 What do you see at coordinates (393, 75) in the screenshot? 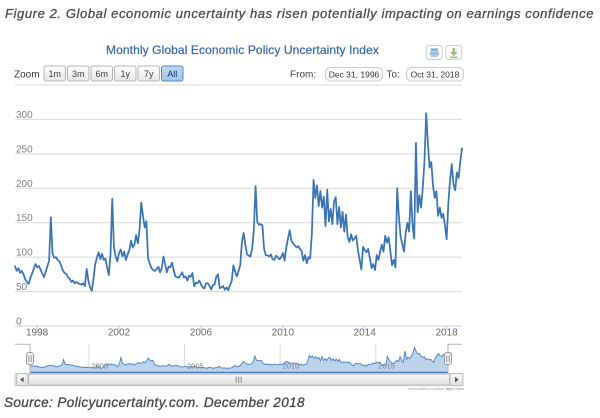
I see `svg-text: To:` at bounding box center [393, 75].